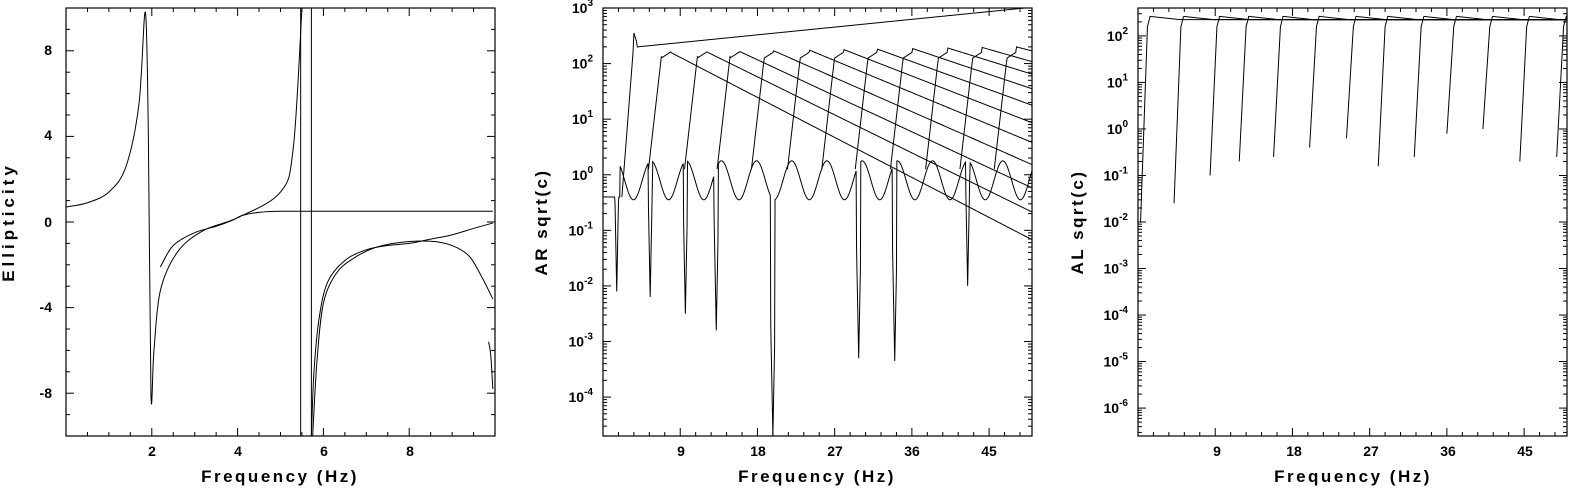  Describe the element at coordinates (1217, 451) in the screenshot. I see `al-xtick-1: 9` at that location.